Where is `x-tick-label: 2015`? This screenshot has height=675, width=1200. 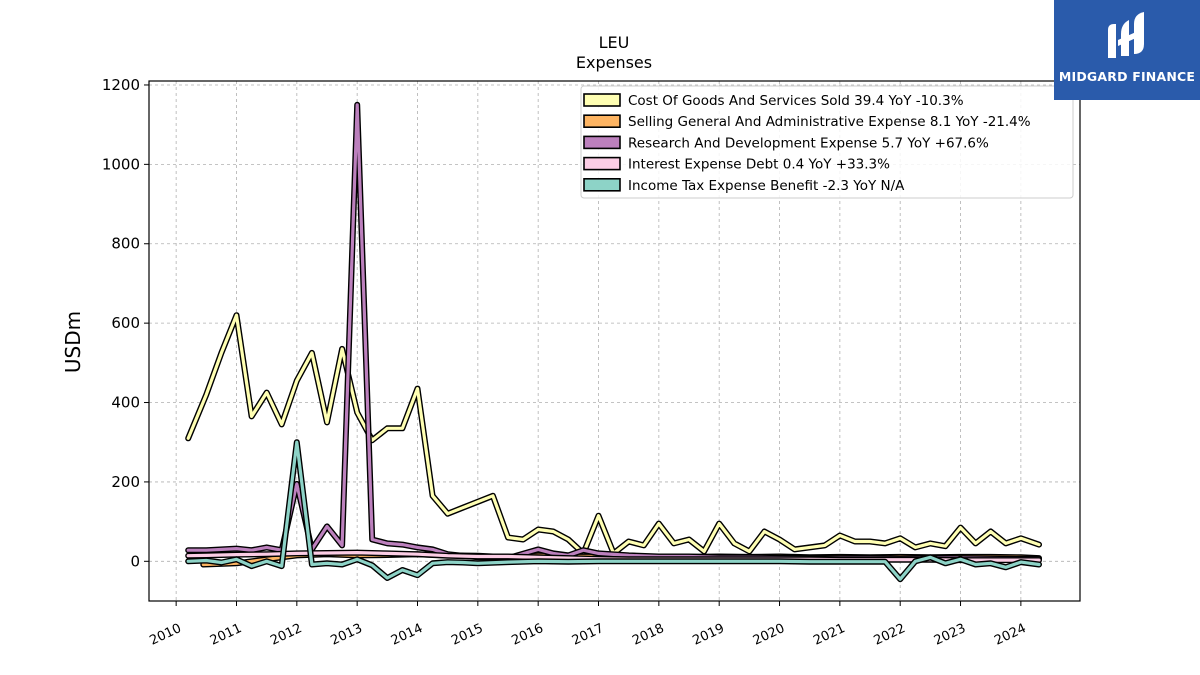
x-tick-label: 2015 is located at coordinates (467, 635).